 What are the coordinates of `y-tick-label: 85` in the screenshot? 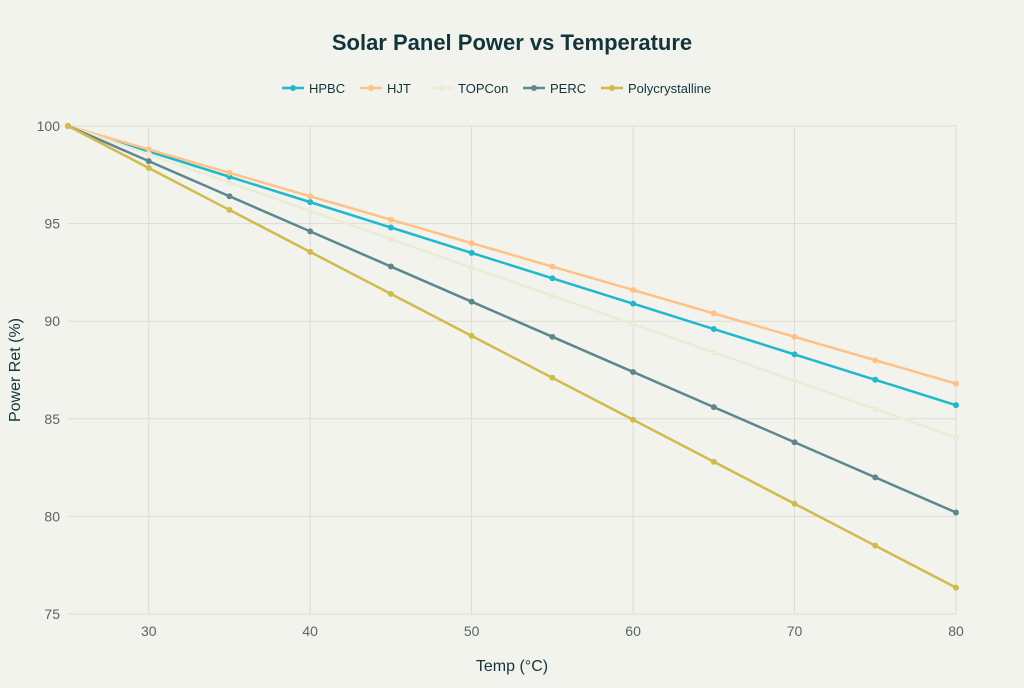 It's located at (52, 419).